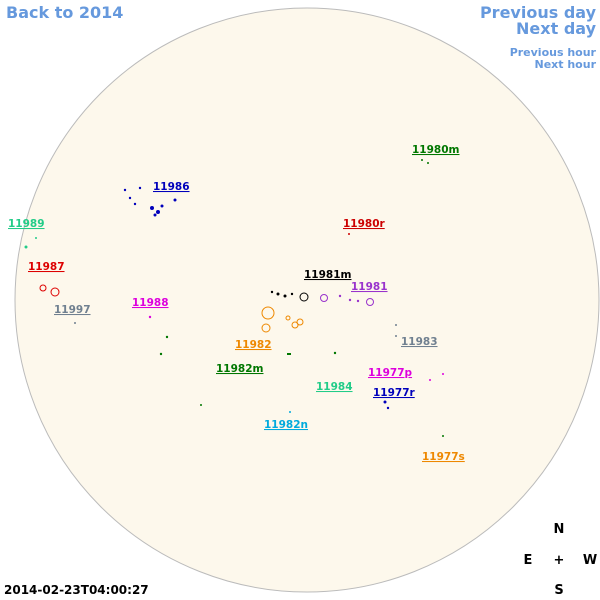  What do you see at coordinates (364, 224) in the screenshot?
I see `region-label: 11980r` at bounding box center [364, 224].